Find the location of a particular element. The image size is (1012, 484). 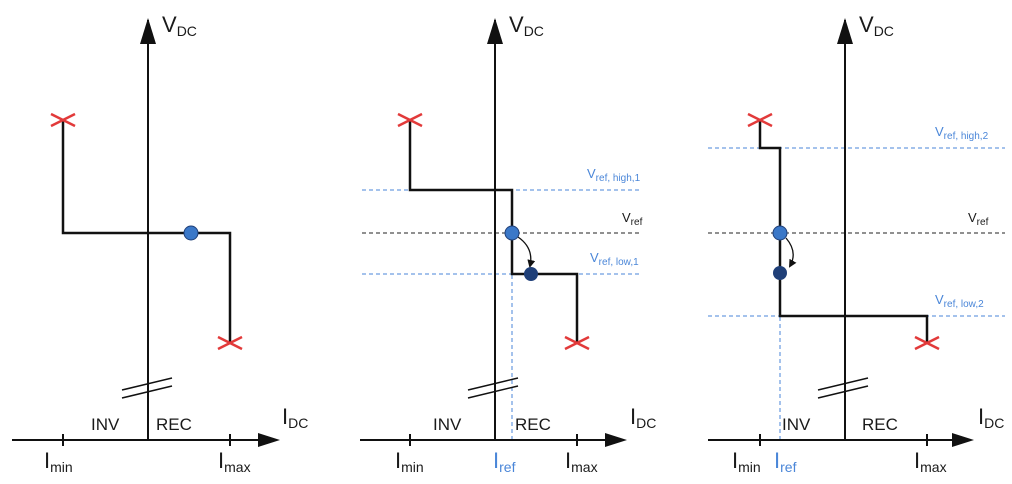

vref-high-2-label: Vref, high,2 is located at coordinates (962, 133).